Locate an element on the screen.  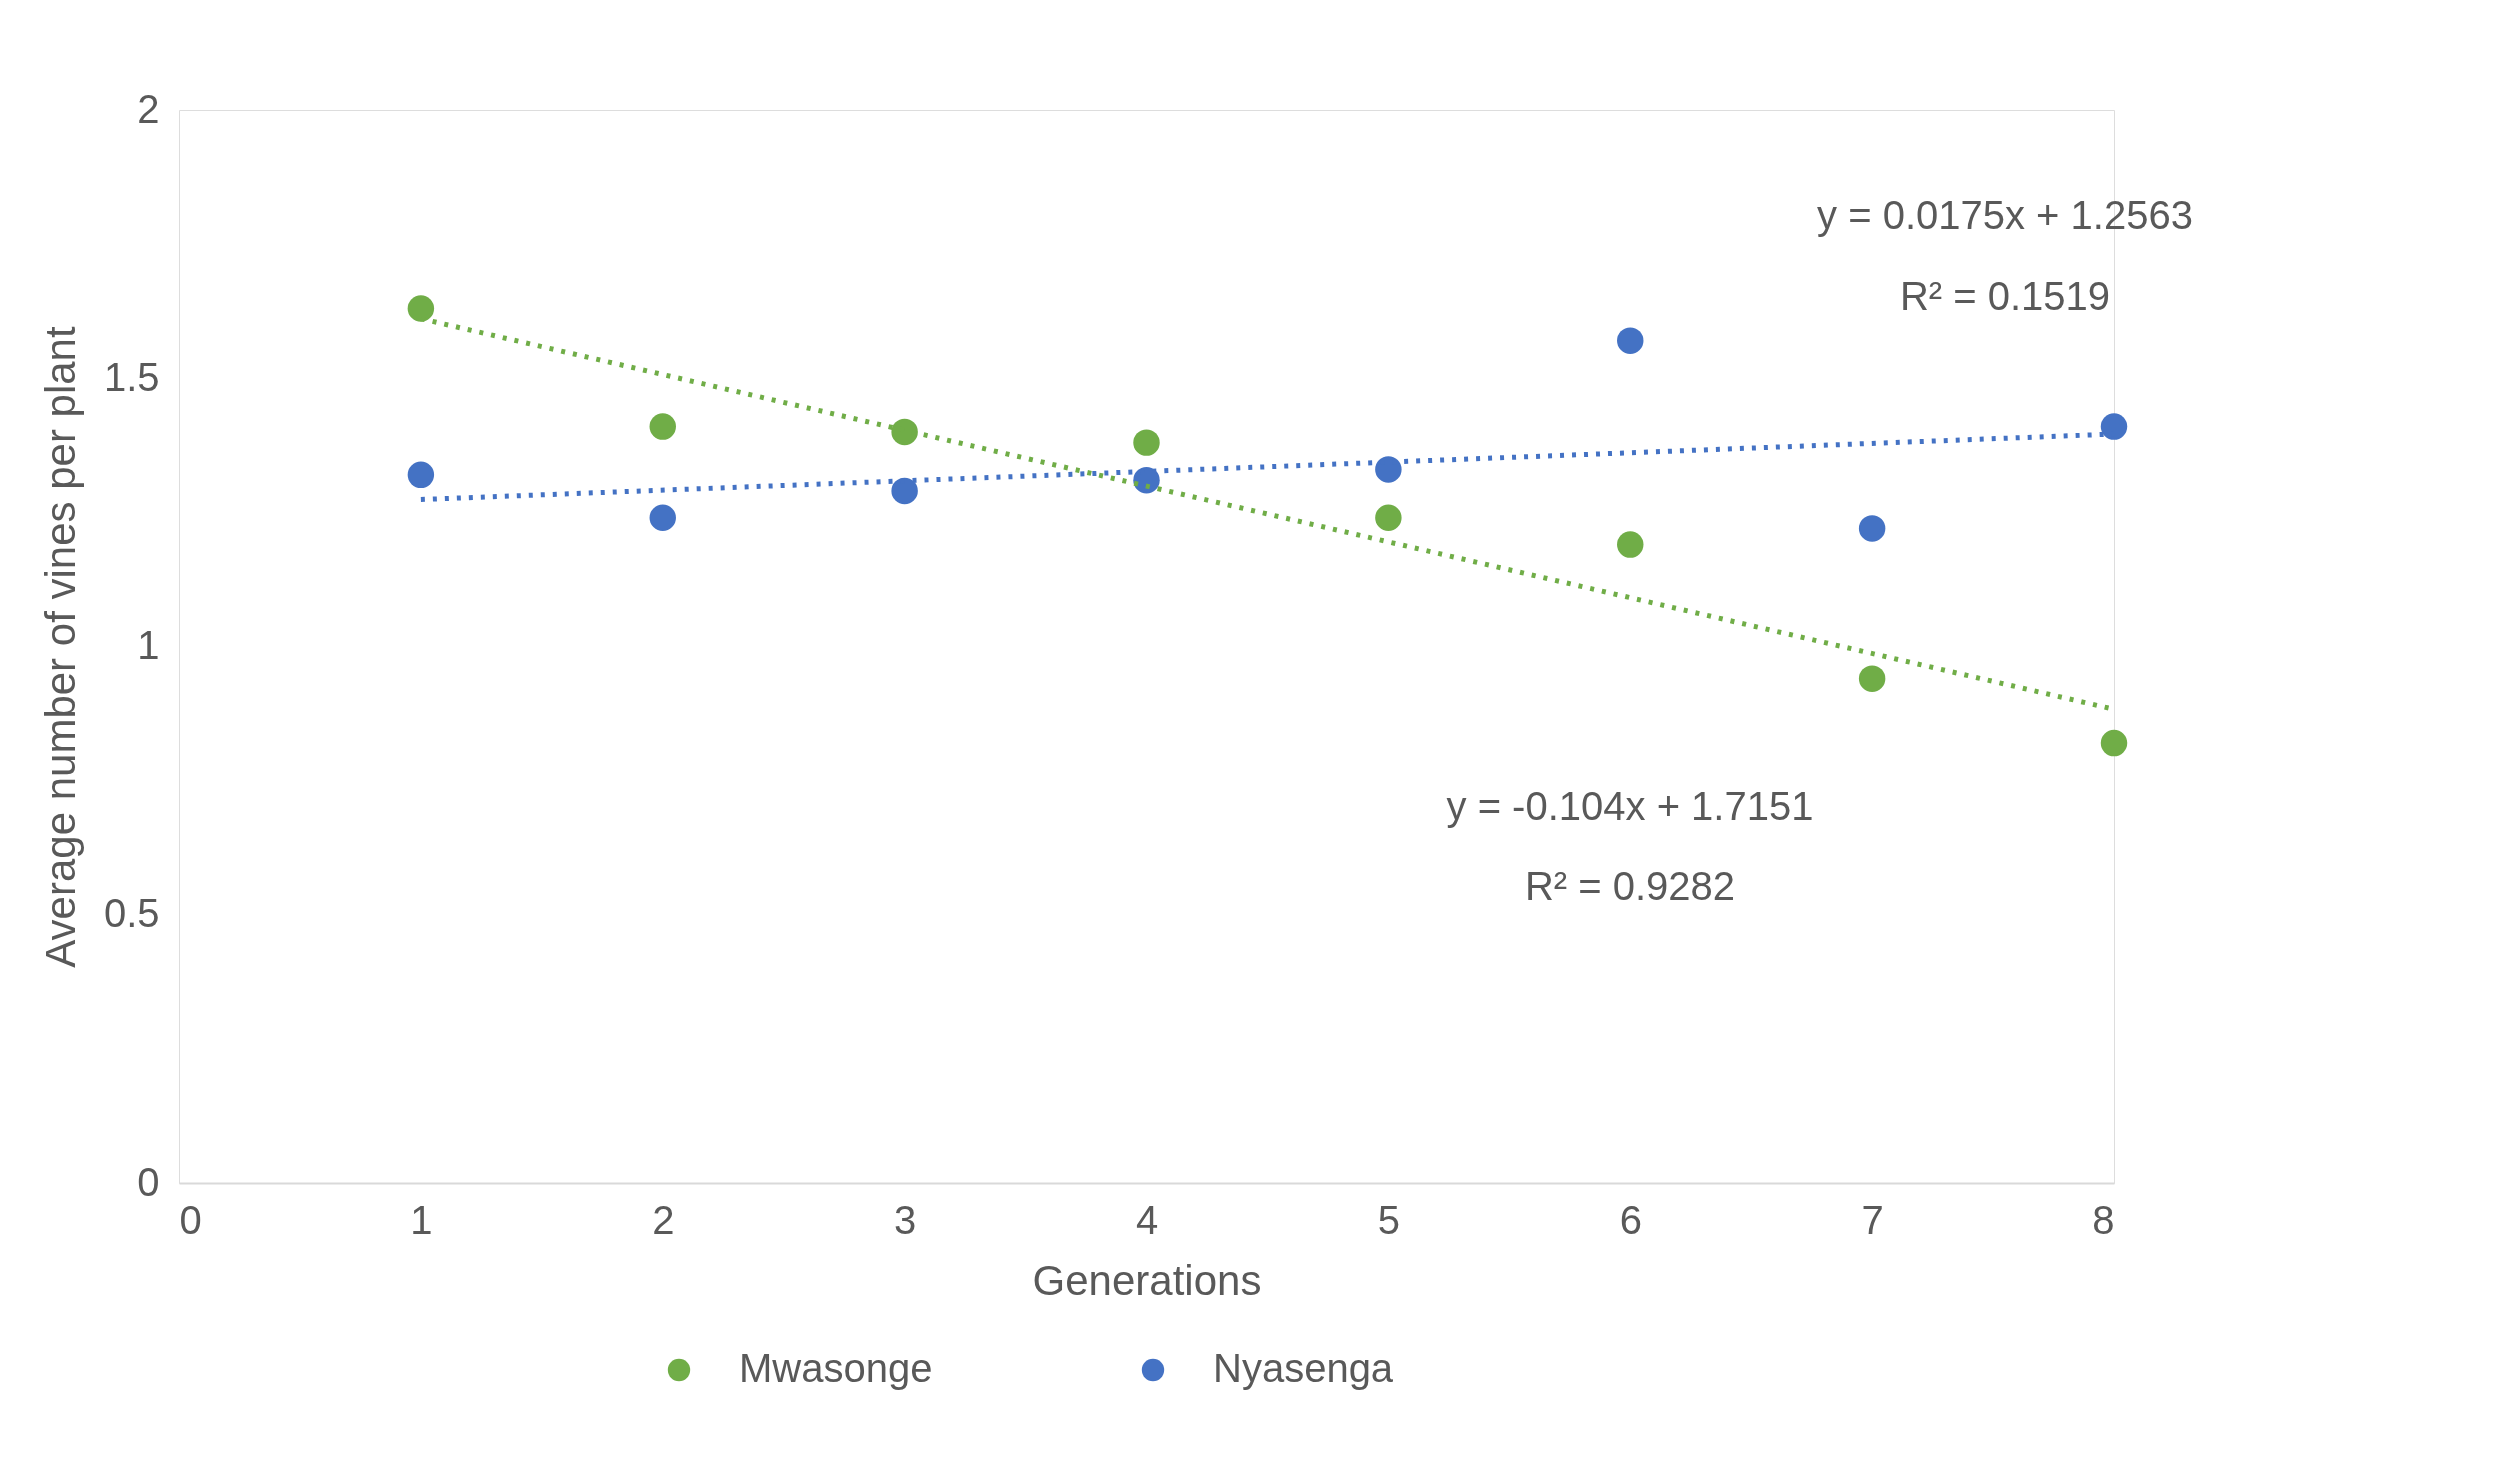
legend-label: Mwasonge is located at coordinates (836, 1368).